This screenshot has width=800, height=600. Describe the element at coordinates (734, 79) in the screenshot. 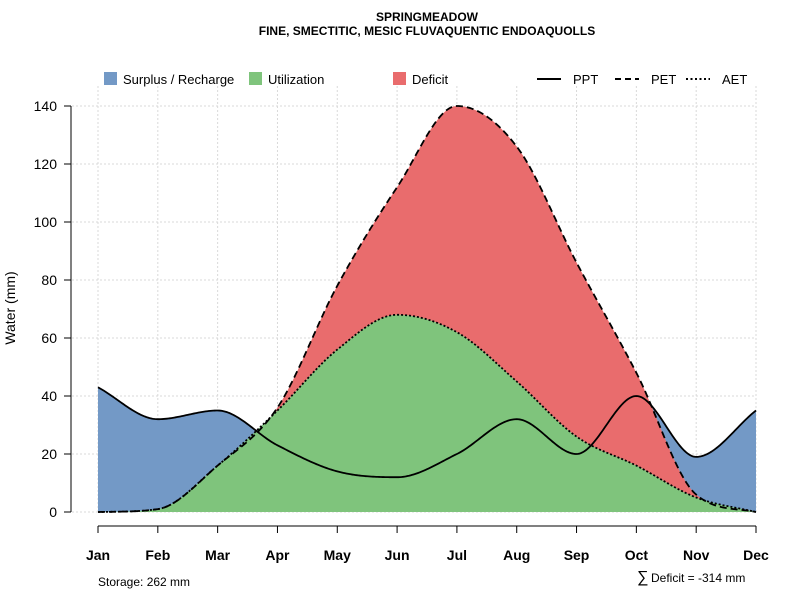

I see `legend-label: AET` at that location.